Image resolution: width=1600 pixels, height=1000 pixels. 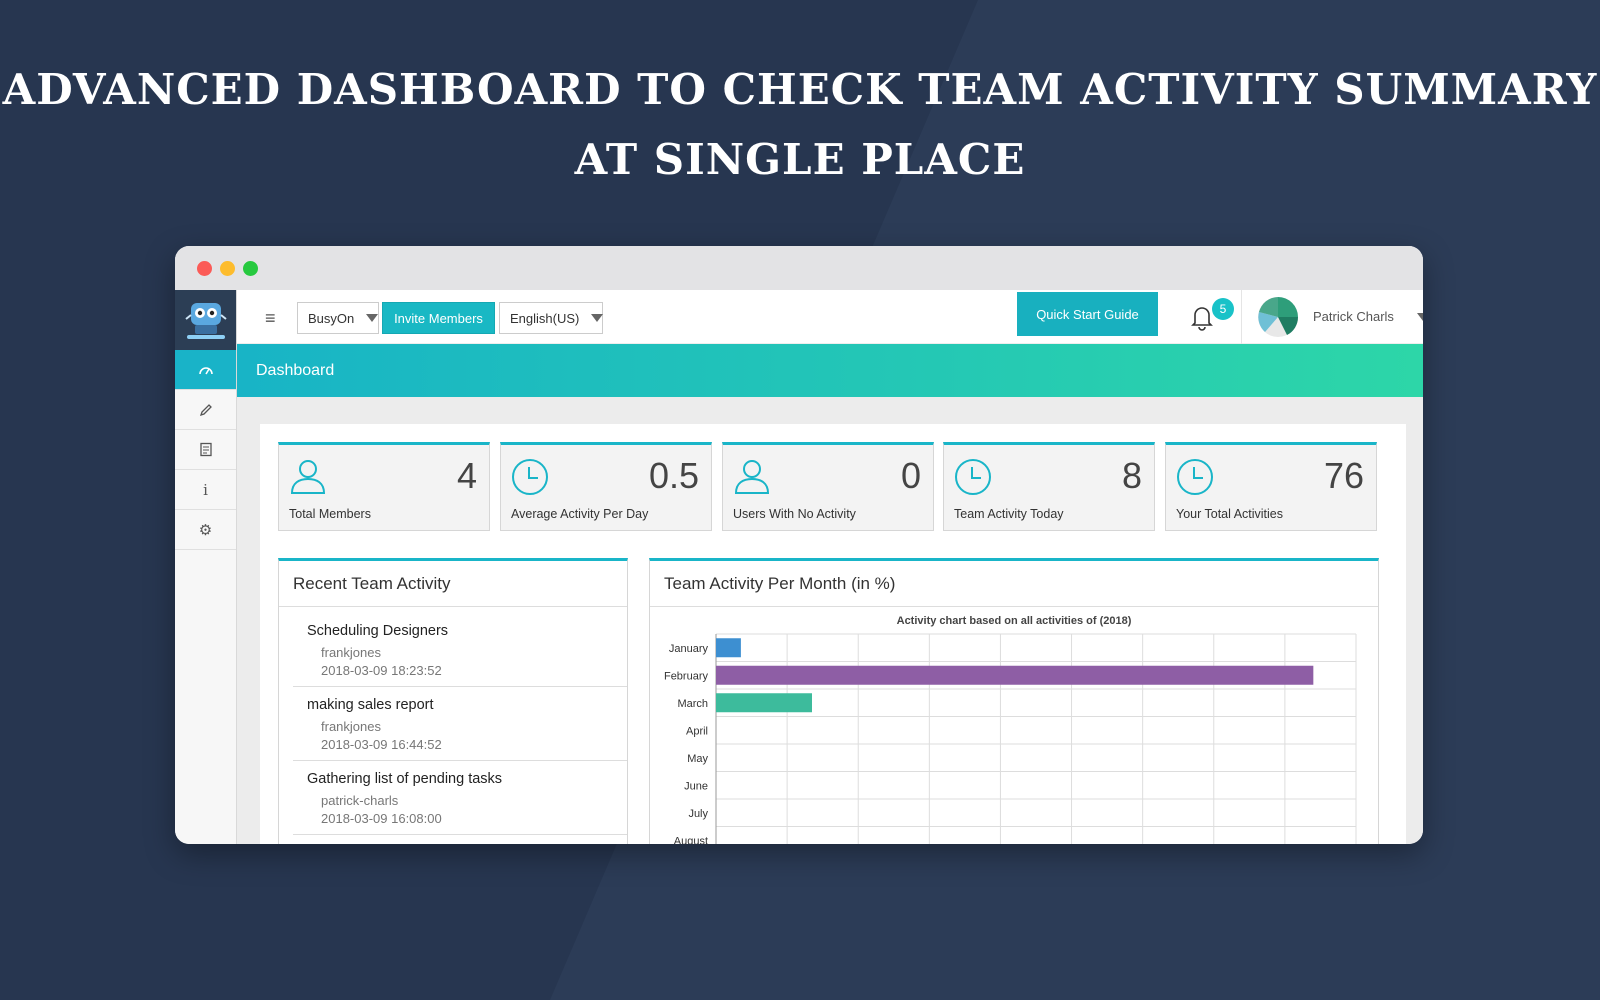 What do you see at coordinates (828, 486) in the screenshot?
I see `stat-card-users-no-activity: 0 Users With No Activity` at bounding box center [828, 486].